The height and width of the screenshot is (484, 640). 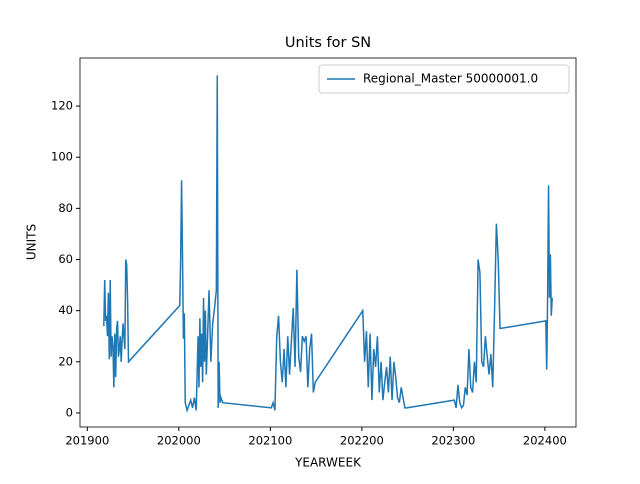 I want to click on x-tick-label: 202100, so click(x=270, y=441).